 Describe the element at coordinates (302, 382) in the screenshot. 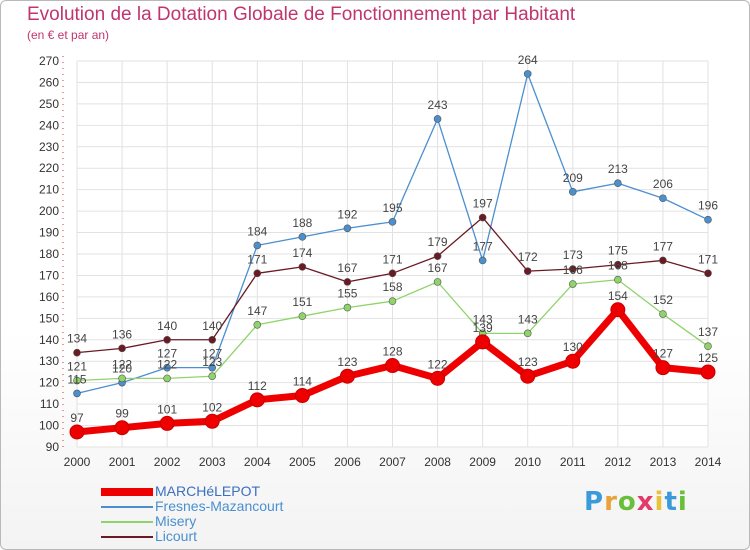

I see `data-label: 114` at that location.